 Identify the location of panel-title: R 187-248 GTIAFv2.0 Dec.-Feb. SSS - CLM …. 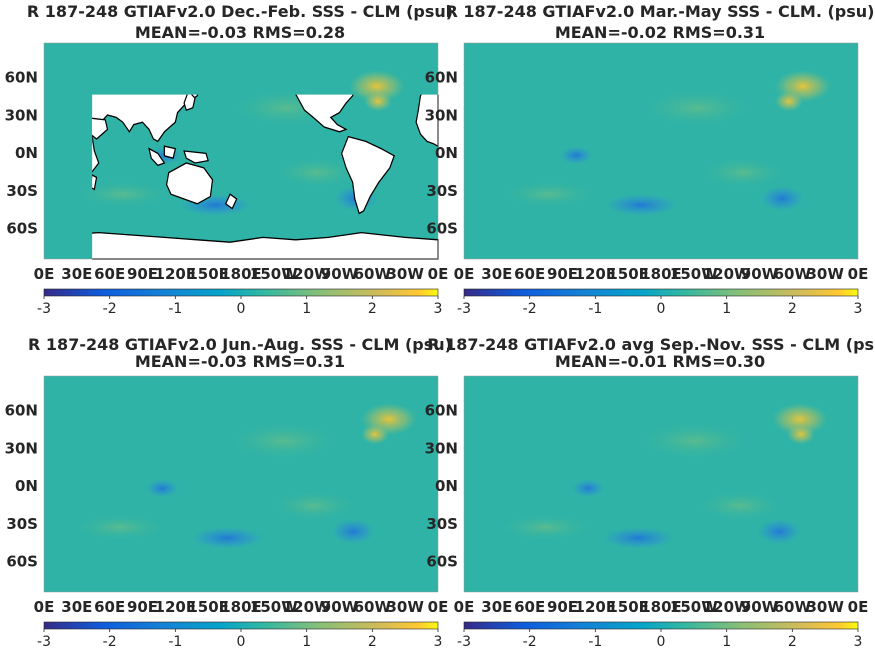
(240, 11).